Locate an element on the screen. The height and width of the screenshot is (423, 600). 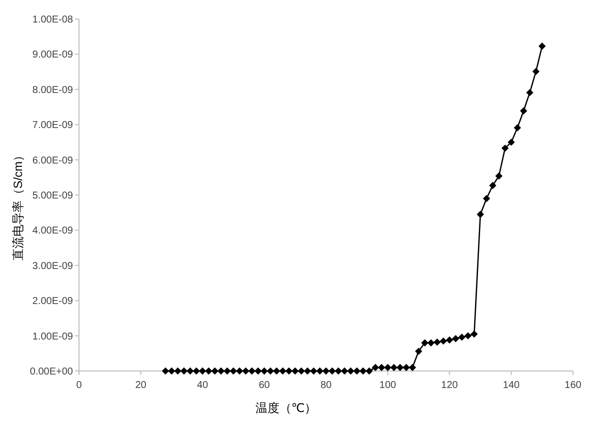
x-tick-label: 80 is located at coordinates (326, 385).